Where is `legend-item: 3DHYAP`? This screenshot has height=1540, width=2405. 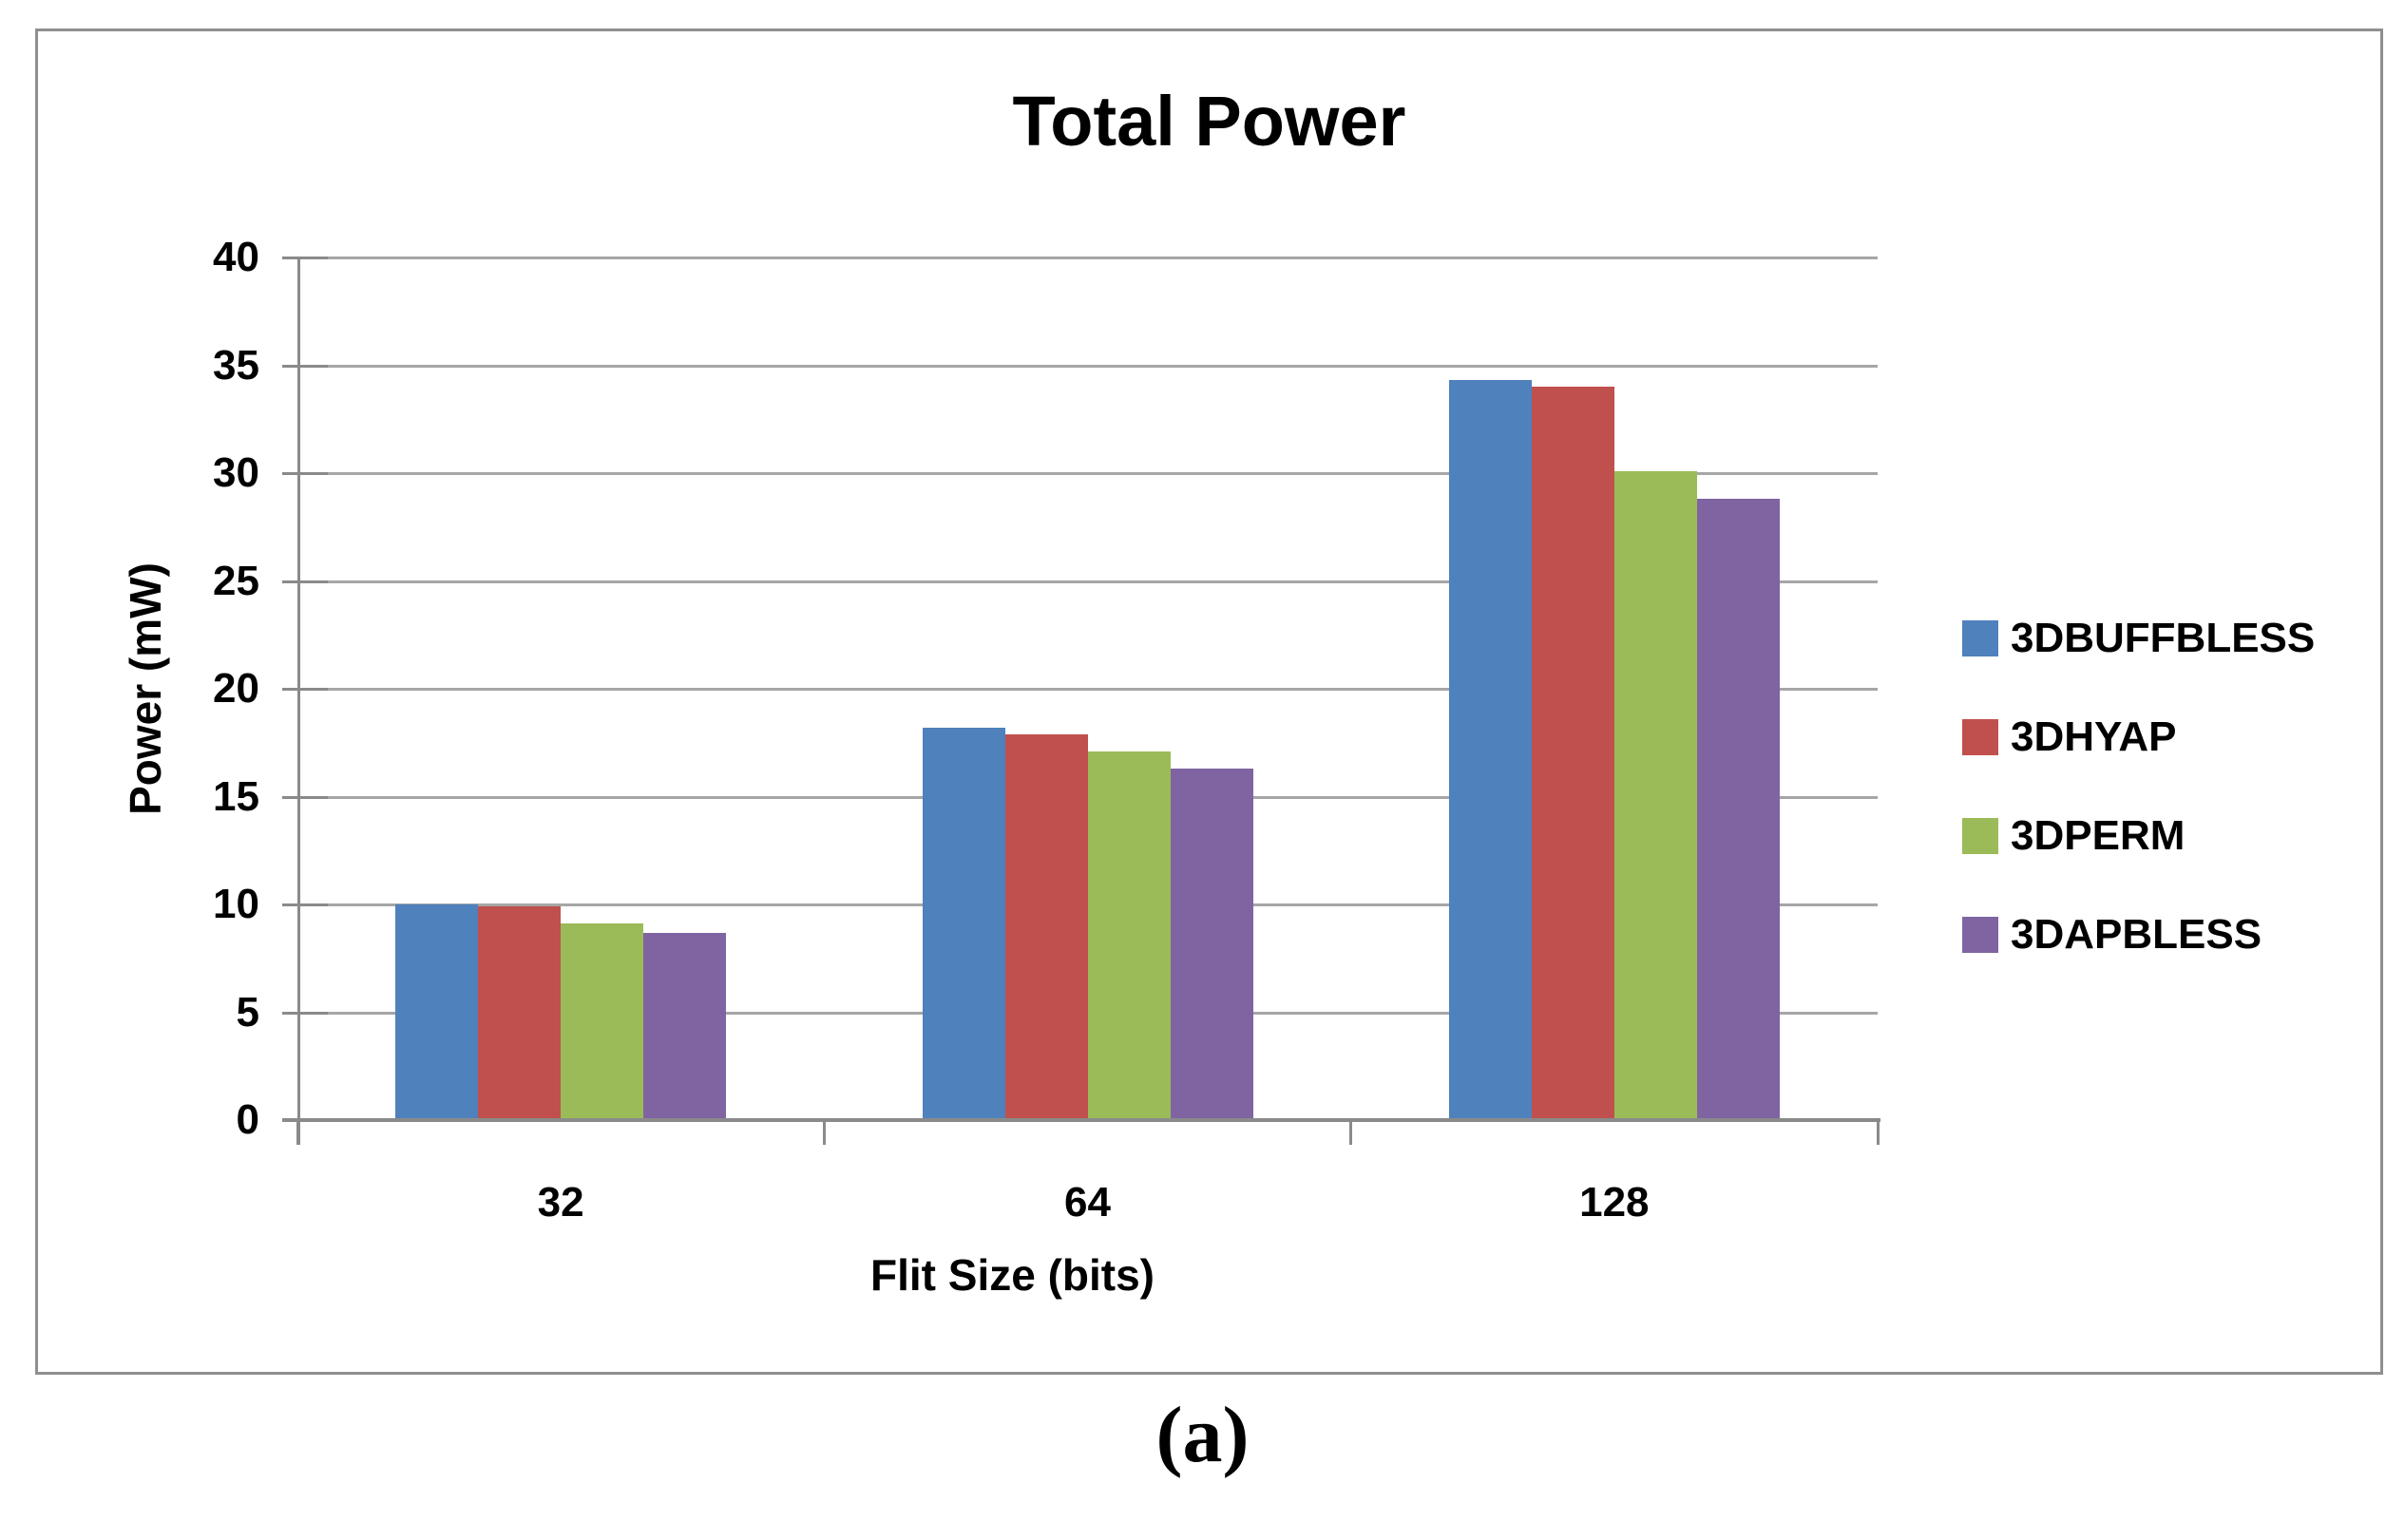
legend-item: 3DHYAP is located at coordinates (2138, 736).